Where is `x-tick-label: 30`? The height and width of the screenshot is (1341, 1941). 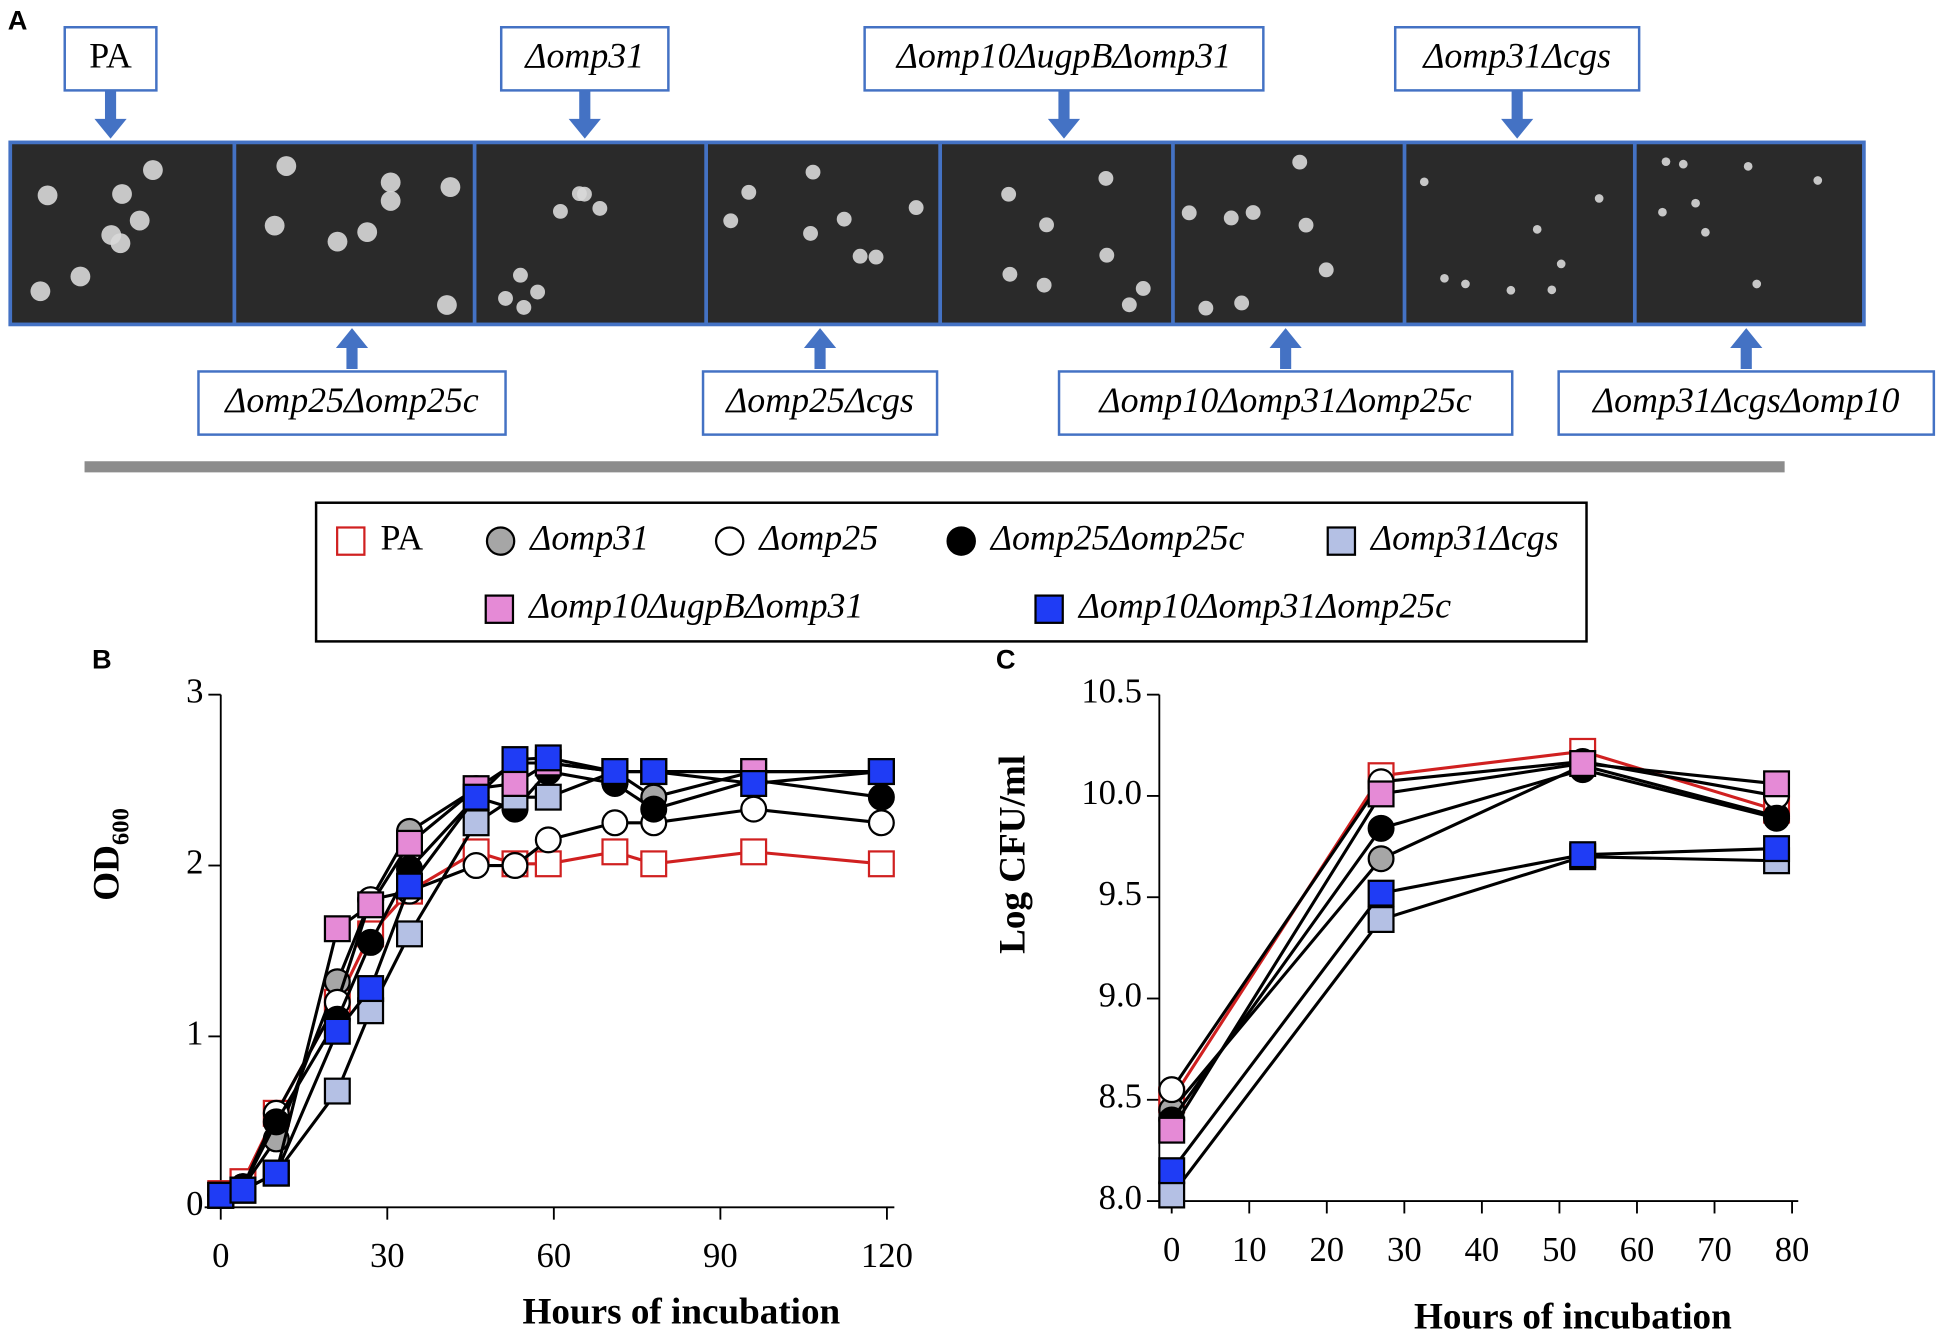
x-tick-label: 30 is located at coordinates (1404, 1250).